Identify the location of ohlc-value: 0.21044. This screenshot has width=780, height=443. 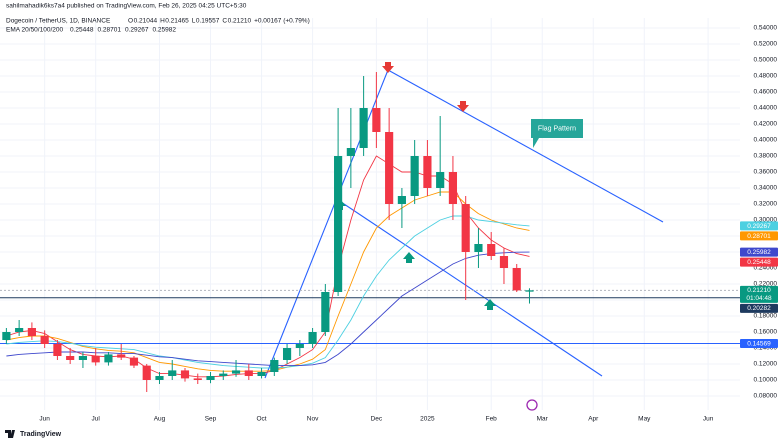
(146, 21).